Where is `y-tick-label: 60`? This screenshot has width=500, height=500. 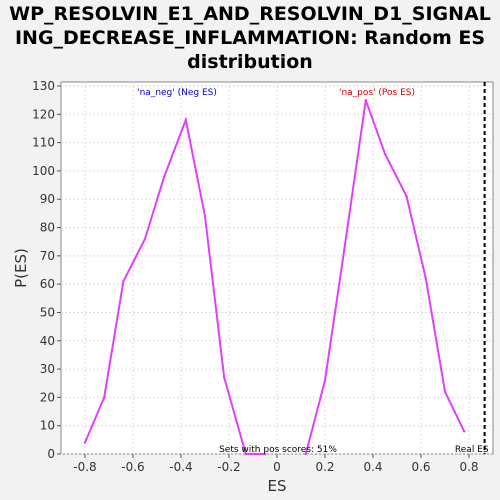 y-tick-label: 60 is located at coordinates (47, 284).